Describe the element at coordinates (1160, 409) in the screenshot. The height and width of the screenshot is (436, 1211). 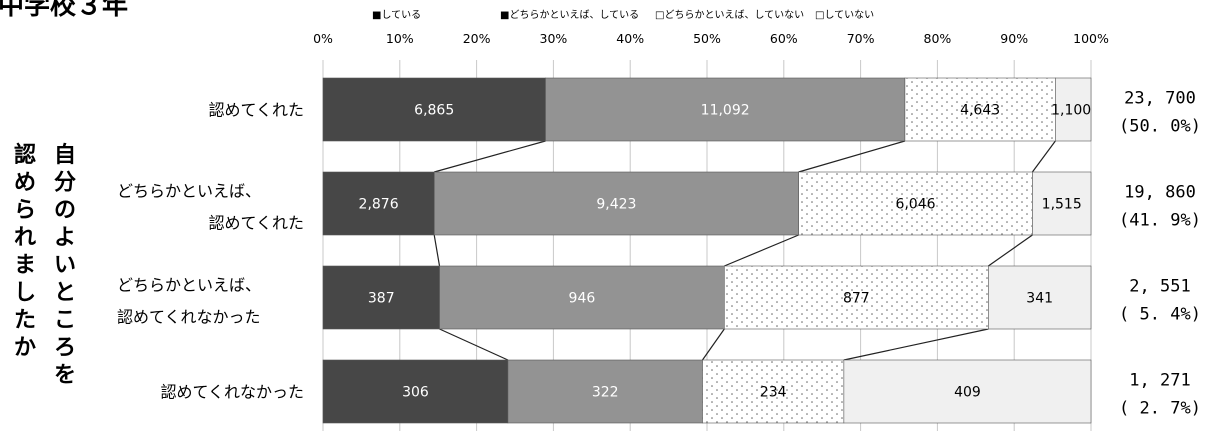
I see `row-total-percent: ( 2. 7%)` at that location.